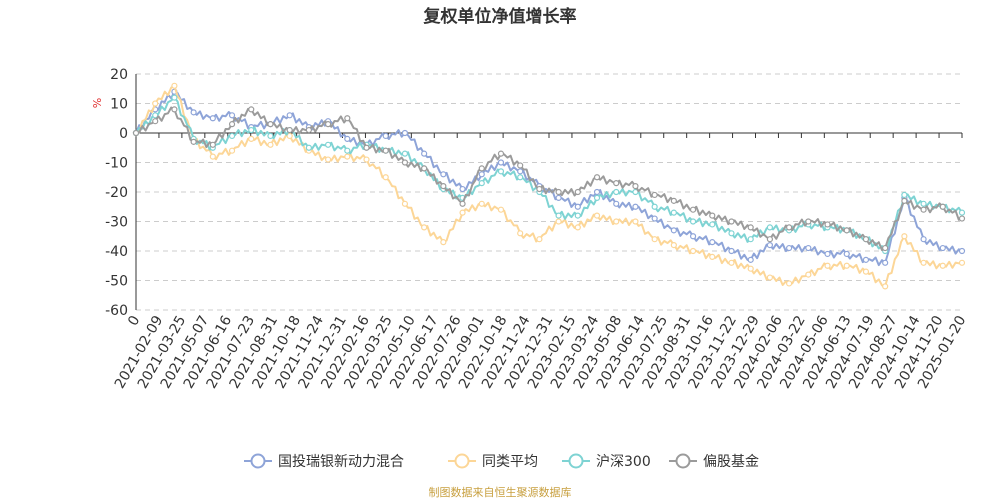 The width and height of the screenshot is (1000, 500). What do you see at coordinates (500, 16) in the screenshot?
I see `chart-title: 复权单位净值增长率` at bounding box center [500, 16].